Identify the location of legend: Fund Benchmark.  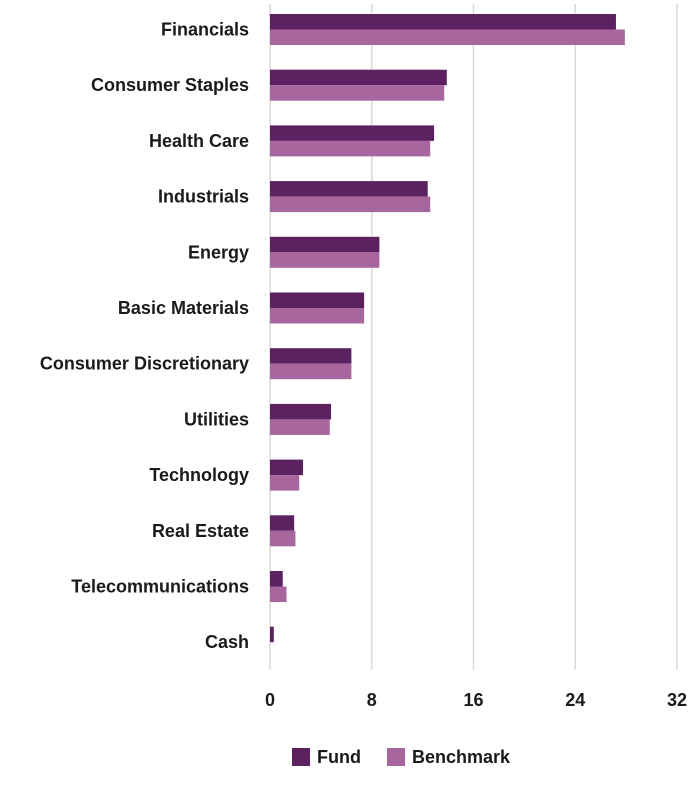
(401, 757).